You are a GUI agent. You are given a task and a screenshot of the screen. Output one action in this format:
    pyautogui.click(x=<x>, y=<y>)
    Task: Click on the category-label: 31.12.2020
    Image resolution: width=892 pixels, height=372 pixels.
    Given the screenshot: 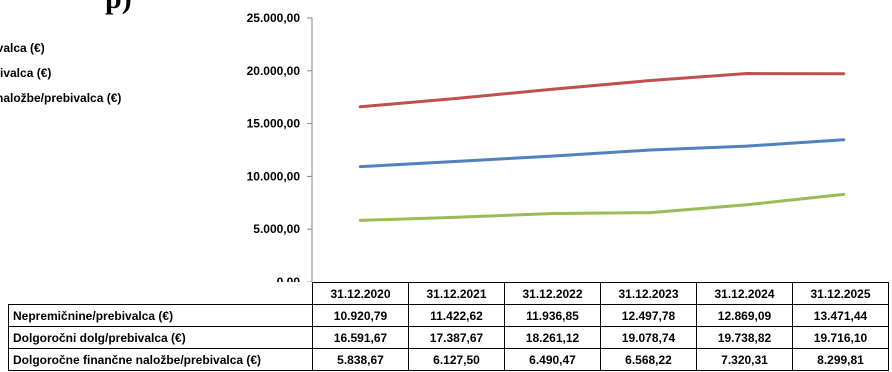 What is the action you would take?
    pyautogui.click(x=360, y=293)
    